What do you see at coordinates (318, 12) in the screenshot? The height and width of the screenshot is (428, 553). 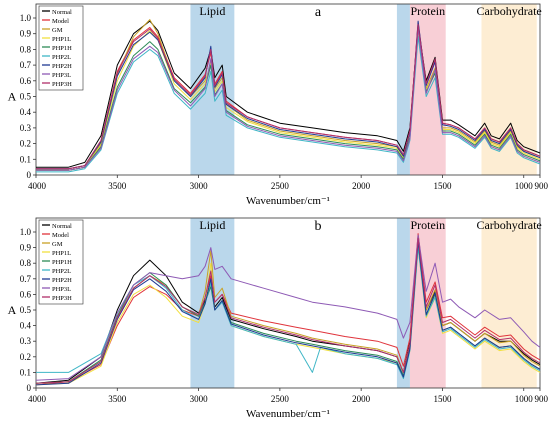 I see `panel-label: a` at bounding box center [318, 12].